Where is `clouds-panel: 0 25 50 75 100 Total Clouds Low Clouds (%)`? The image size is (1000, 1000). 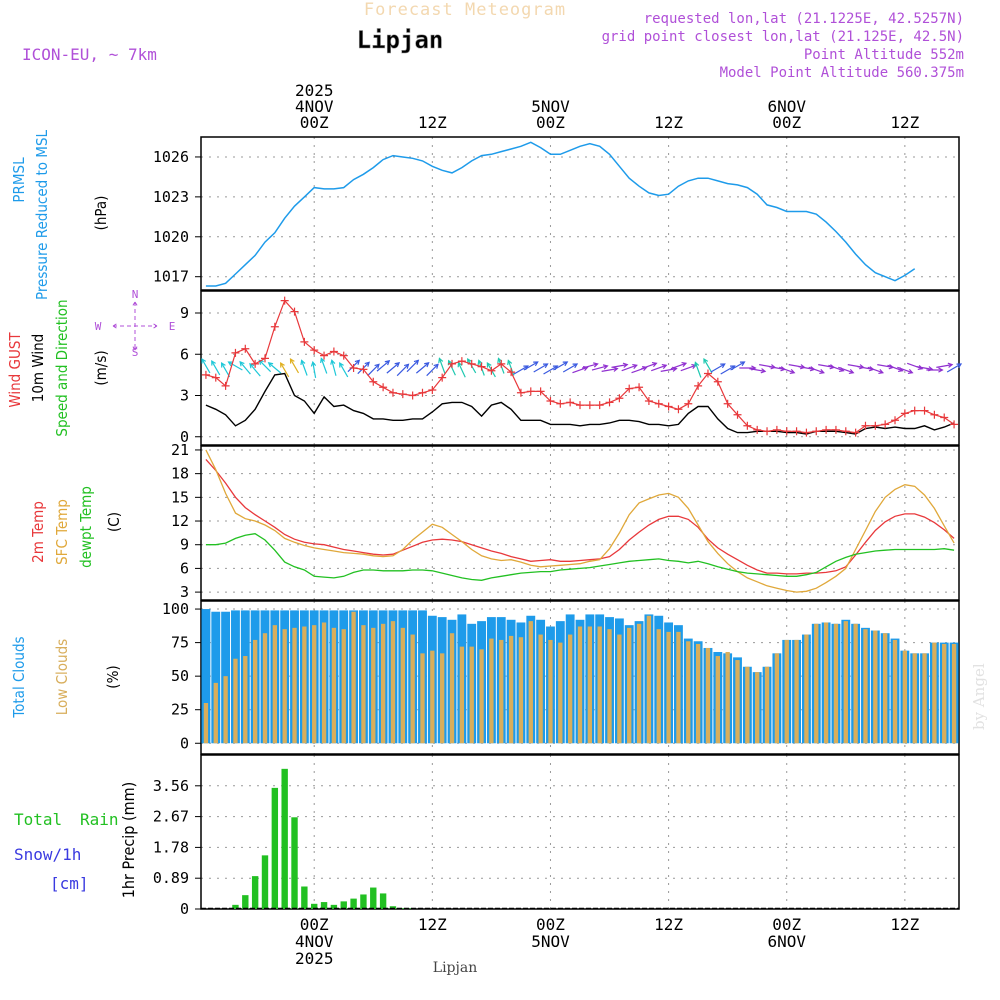 clouds-panel: 0 25 50 75 100 Total Clouds Low Clouds (%) is located at coordinates (485, 677).